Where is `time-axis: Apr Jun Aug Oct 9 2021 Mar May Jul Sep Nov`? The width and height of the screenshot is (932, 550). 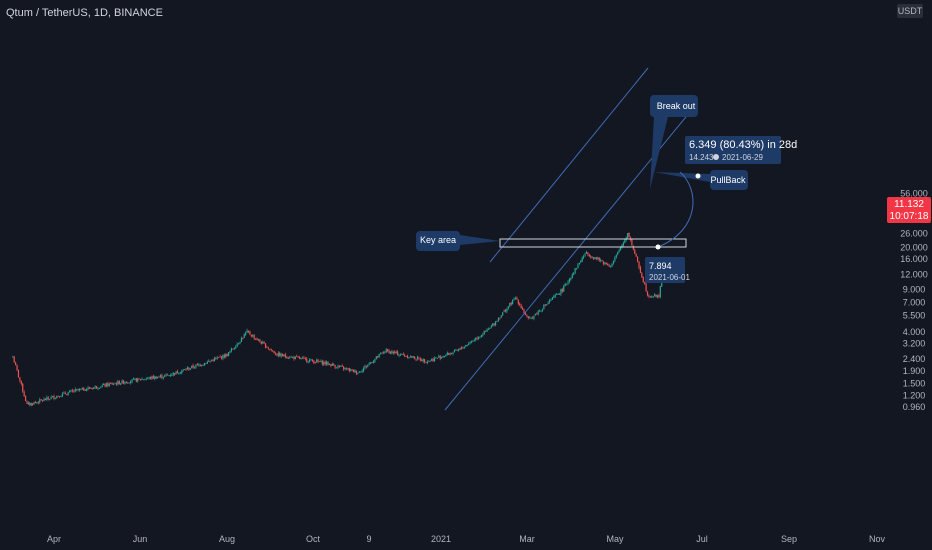
time-axis: Apr Jun Aug Oct 9 2021 Mar May Jul Sep Nov is located at coordinates (466, 539).